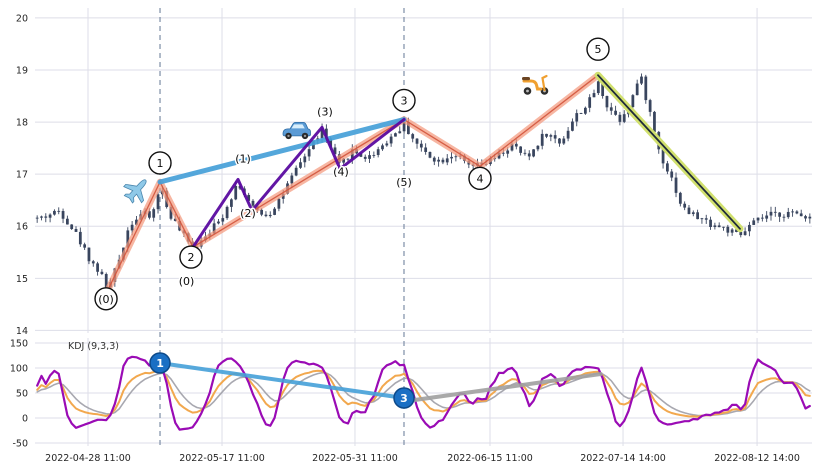 The image size is (819, 471). What do you see at coordinates (187, 281) in the screenshot?
I see `sub-wave-label: (0)` at bounding box center [187, 281].